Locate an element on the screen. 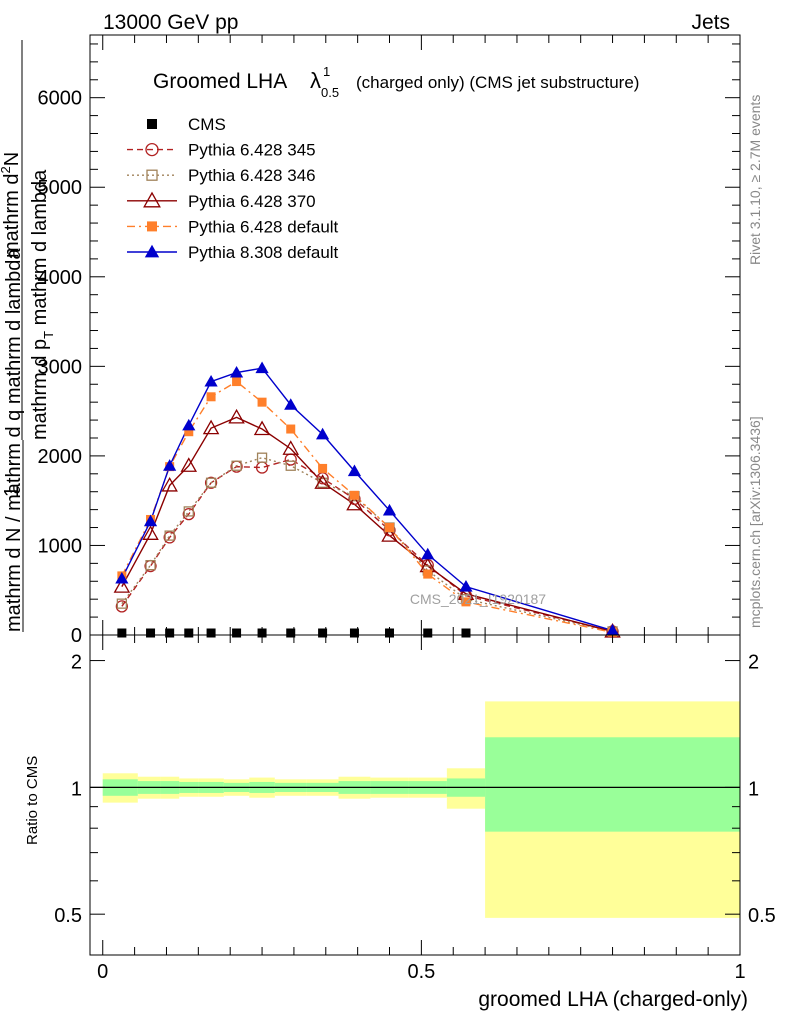 The width and height of the screenshot is (786, 1024). ratio-xtick-label: 0.5 is located at coordinates (421, 972).